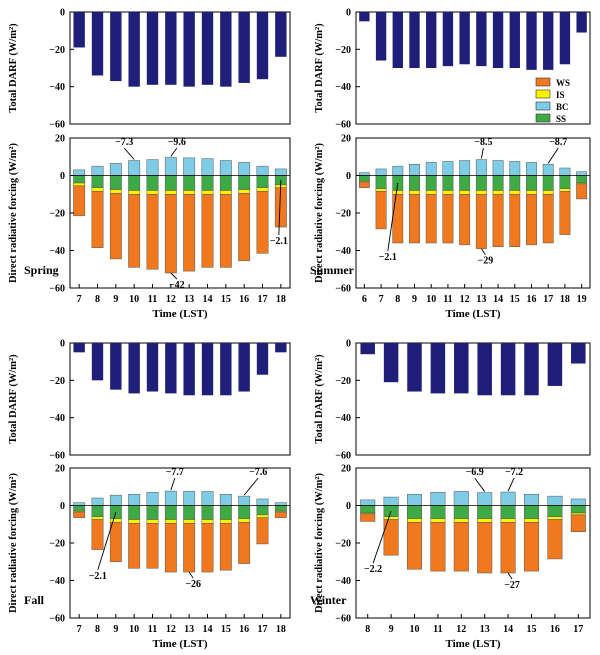  What do you see at coordinates (60, 469) in the screenshot?
I see `y-tick-label: 20` at bounding box center [60, 469].